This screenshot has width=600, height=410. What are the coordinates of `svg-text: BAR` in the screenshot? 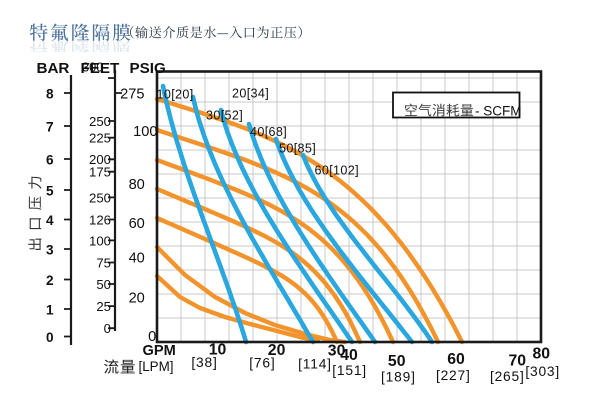 It's located at (53, 68).